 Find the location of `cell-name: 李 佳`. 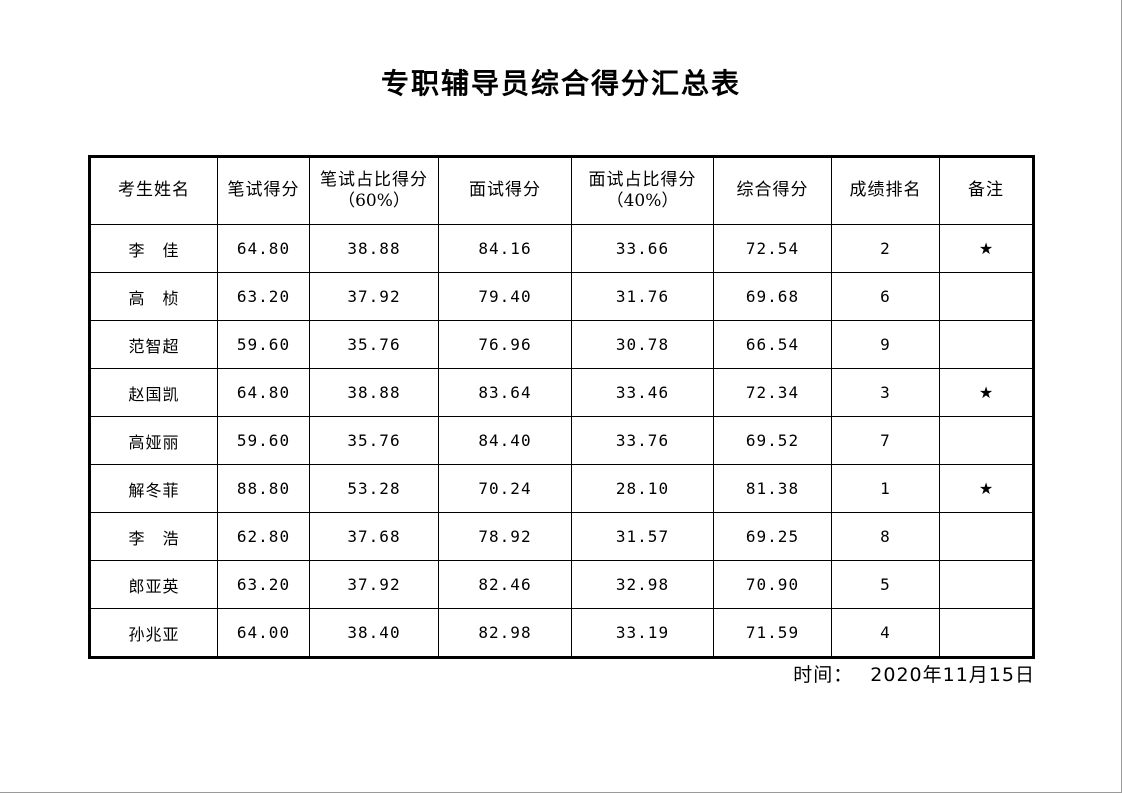

cell-name: 李 佳 is located at coordinates (153, 248).